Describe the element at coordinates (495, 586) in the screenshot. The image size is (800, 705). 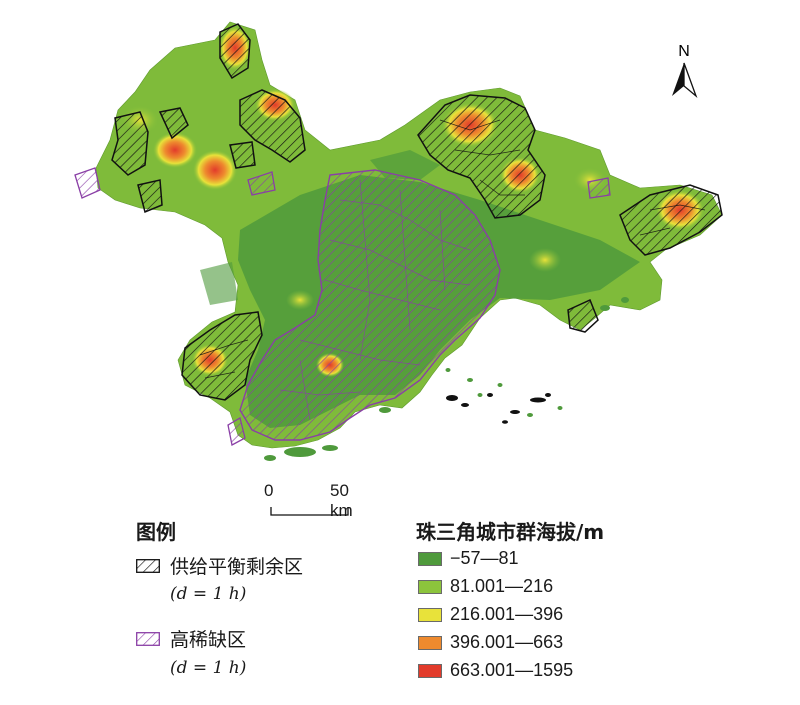
I see `elevation-class-2: 81.001—216` at that location.